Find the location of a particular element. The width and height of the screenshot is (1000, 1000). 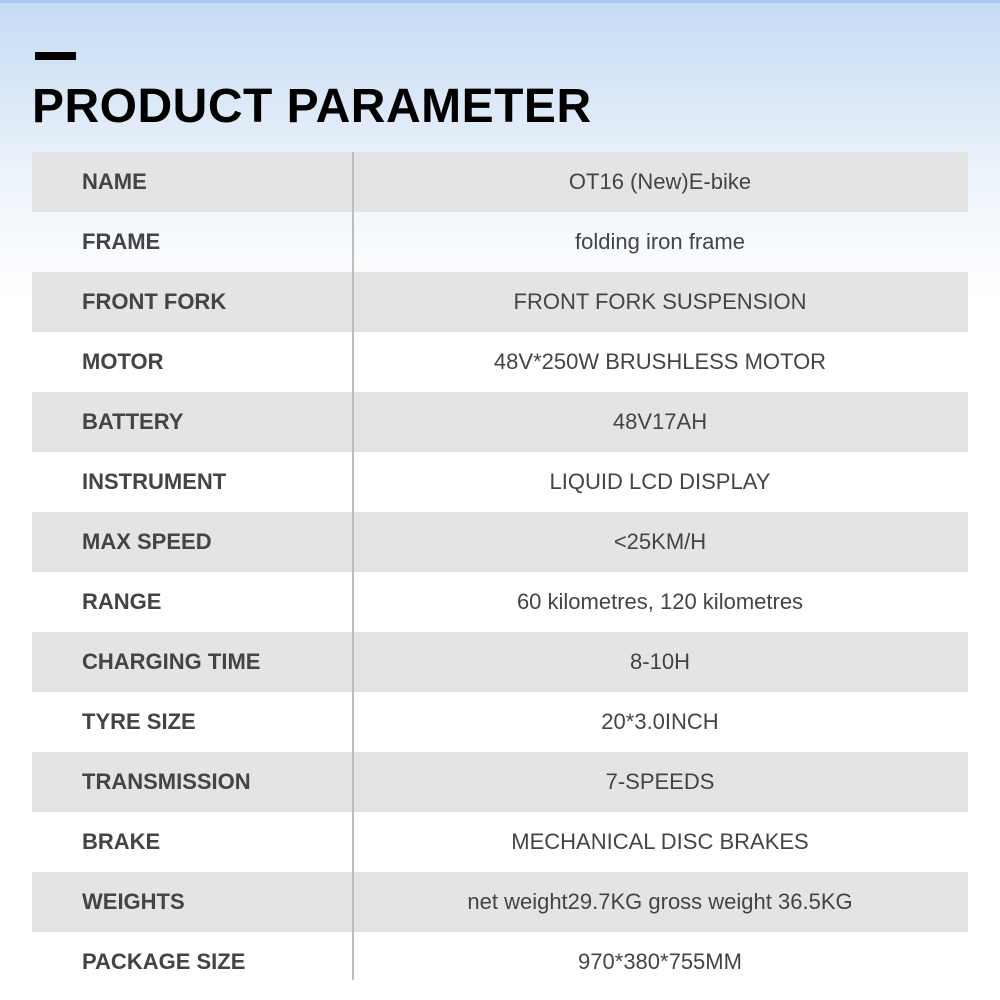

spec-value: <25KM/H is located at coordinates (660, 541).